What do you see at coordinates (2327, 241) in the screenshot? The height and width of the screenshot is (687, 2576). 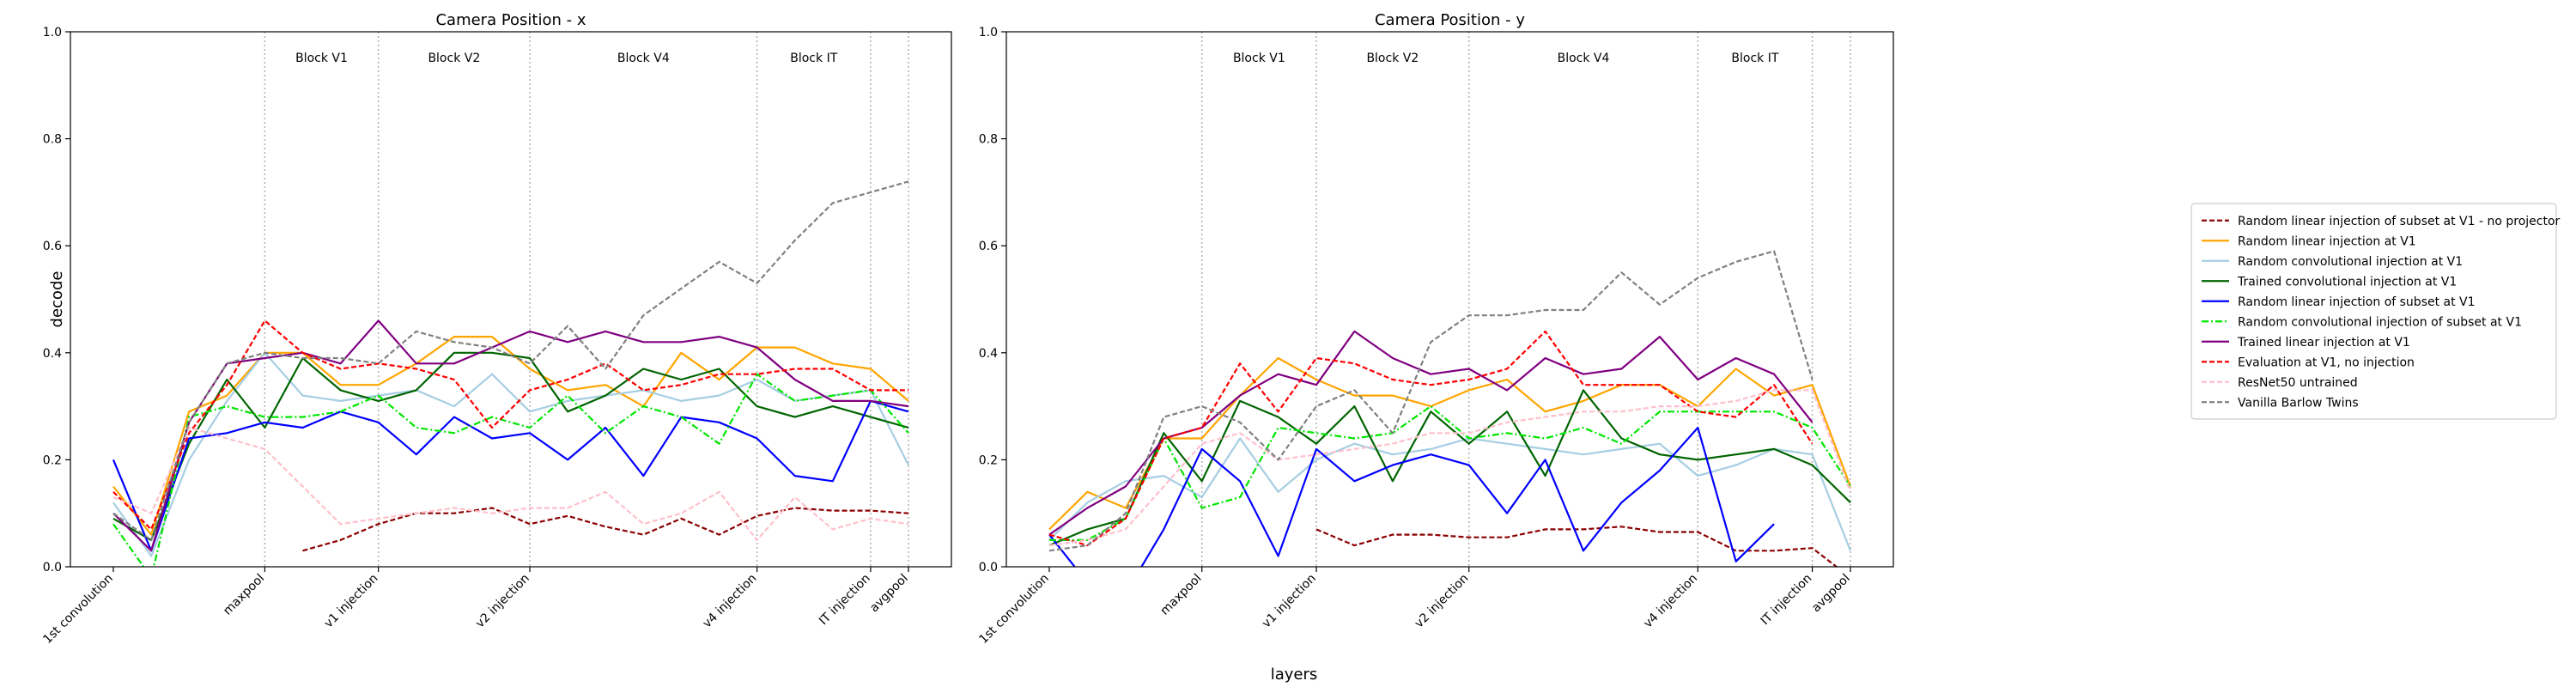 I see `legend-entry: Random linear injection at V1` at bounding box center [2327, 241].